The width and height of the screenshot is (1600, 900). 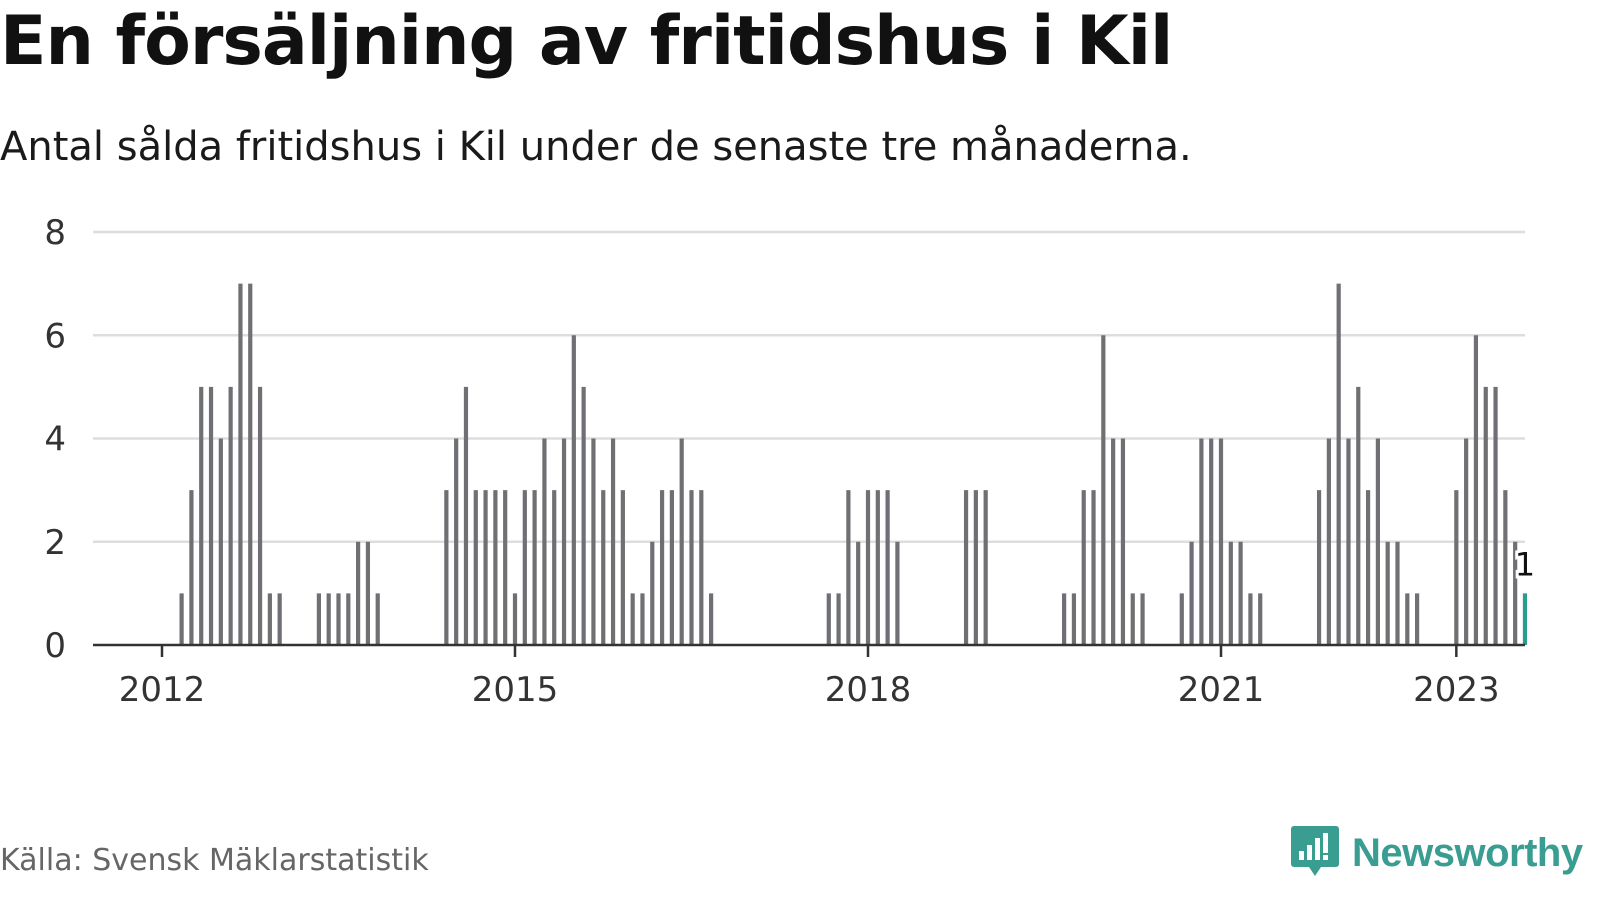 I want to click on newsworthy-logo: Newsworthy, so click(x=1436, y=853).